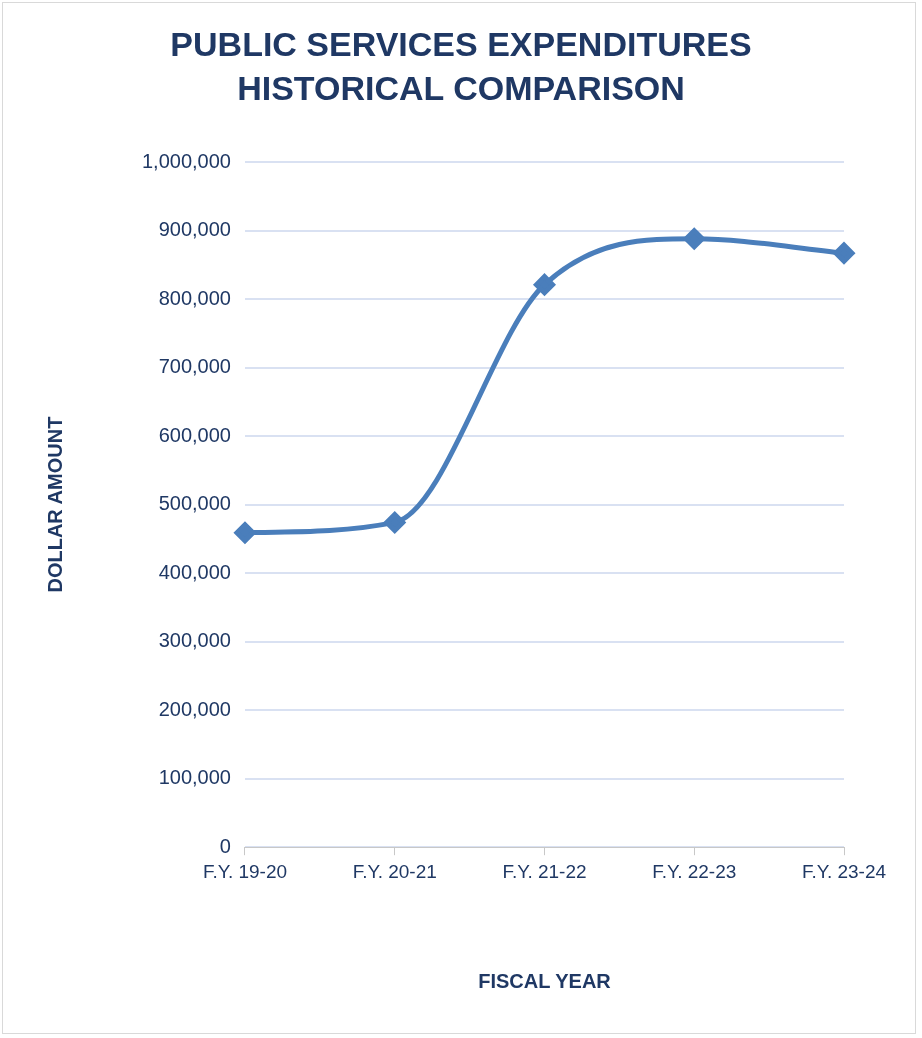  What do you see at coordinates (394, 871) in the screenshot?
I see `x-tick-label: F.Y. 20-21` at bounding box center [394, 871].